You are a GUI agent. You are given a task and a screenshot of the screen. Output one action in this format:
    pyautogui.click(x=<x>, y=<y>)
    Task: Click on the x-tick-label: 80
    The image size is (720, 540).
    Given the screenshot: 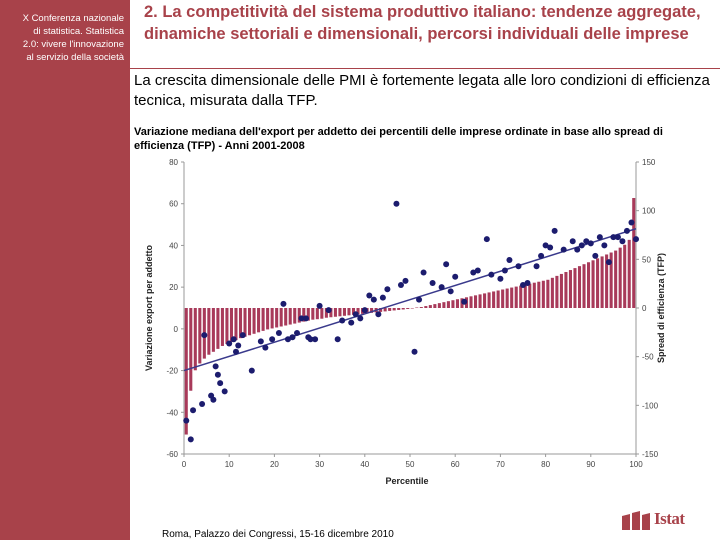 What is the action you would take?
    pyautogui.click(x=545, y=464)
    